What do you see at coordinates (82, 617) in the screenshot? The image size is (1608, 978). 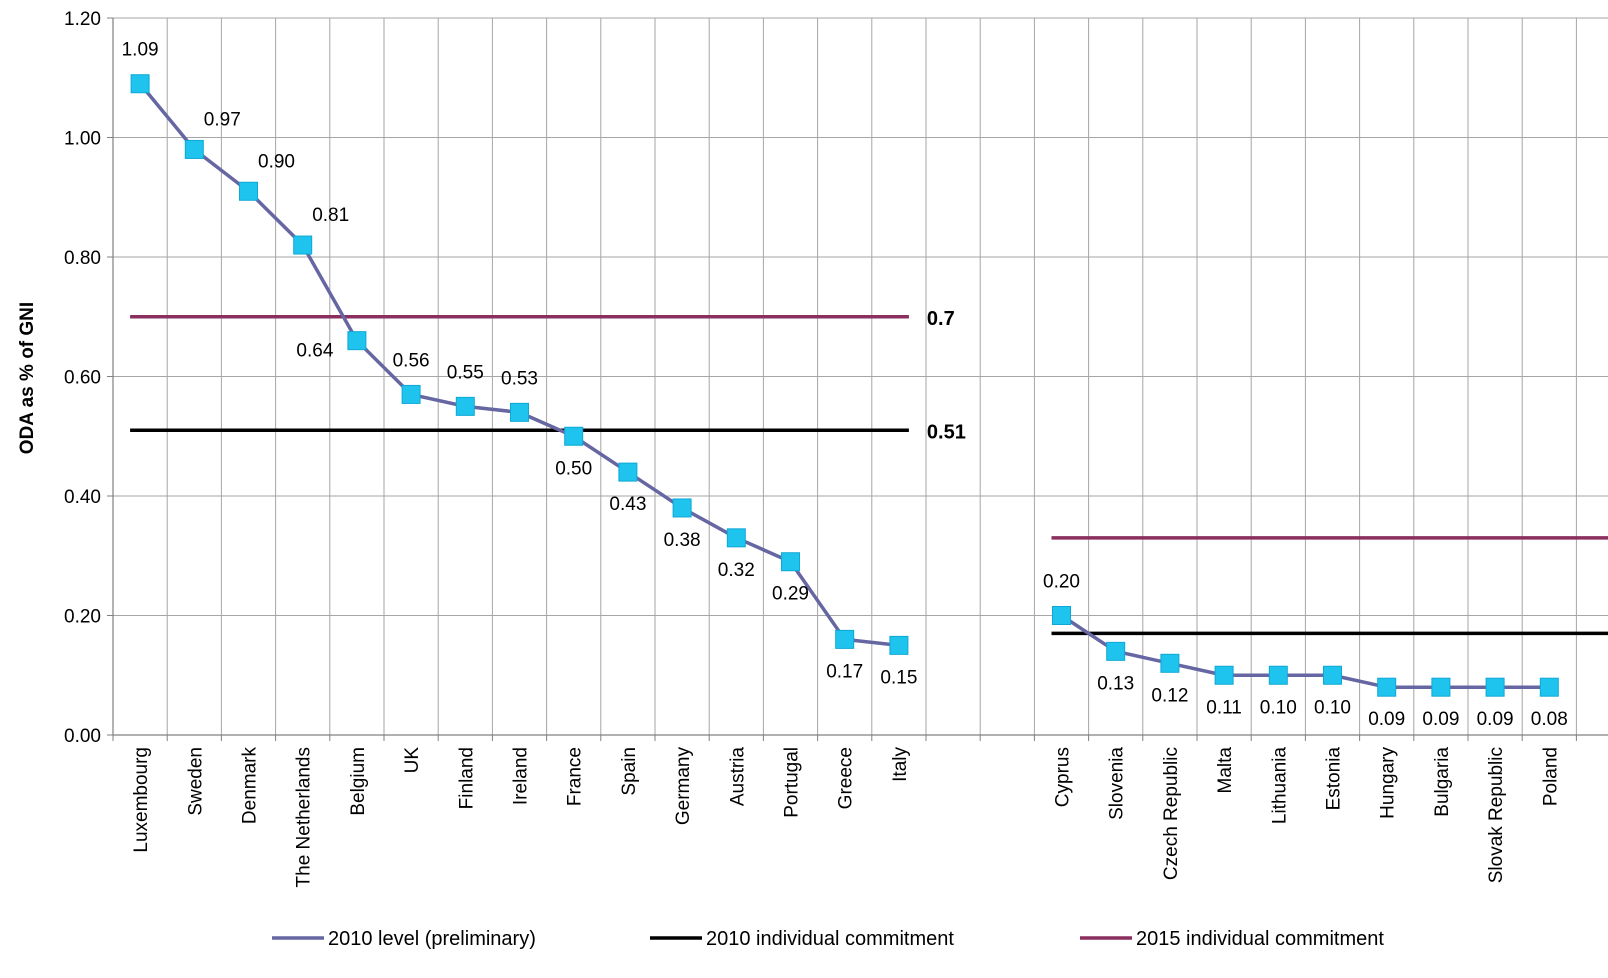 I see `tick-label-y: 0.20` at bounding box center [82, 617].